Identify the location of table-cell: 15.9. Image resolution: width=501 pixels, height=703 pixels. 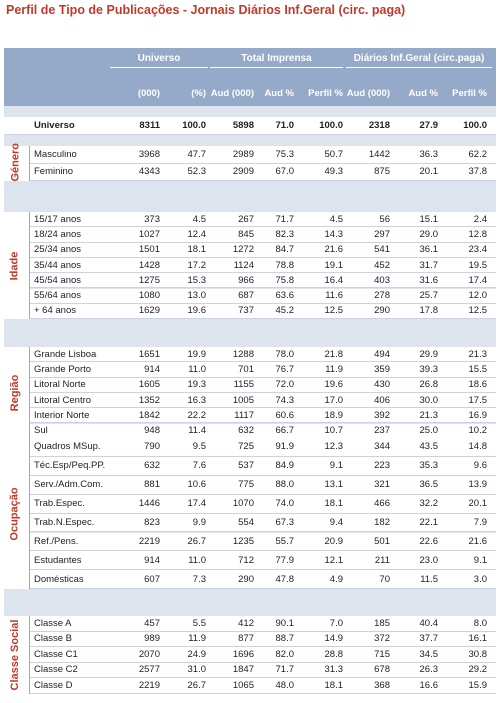
(478, 685).